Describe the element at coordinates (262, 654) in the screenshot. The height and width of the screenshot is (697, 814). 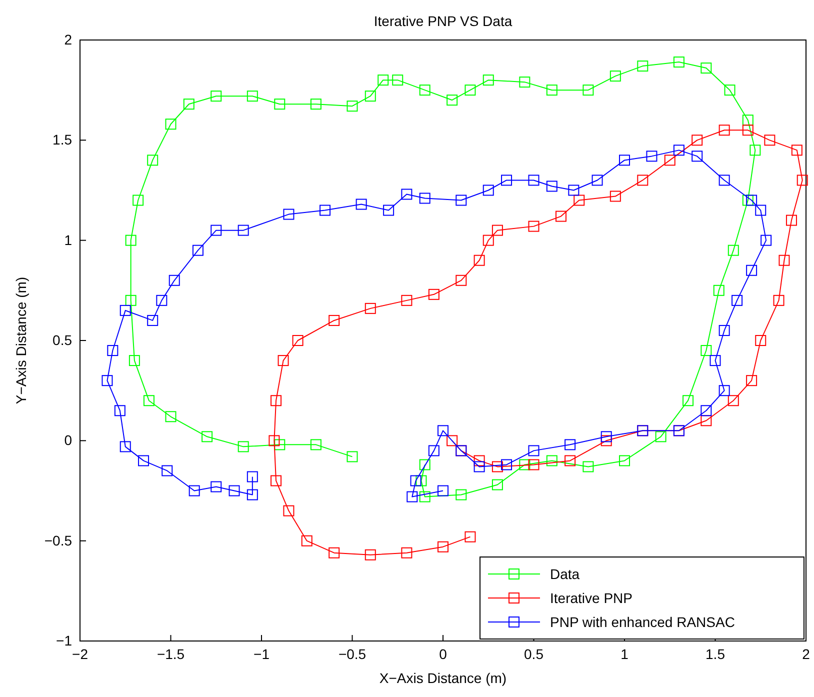
I see `x-tick-label: −1` at that location.